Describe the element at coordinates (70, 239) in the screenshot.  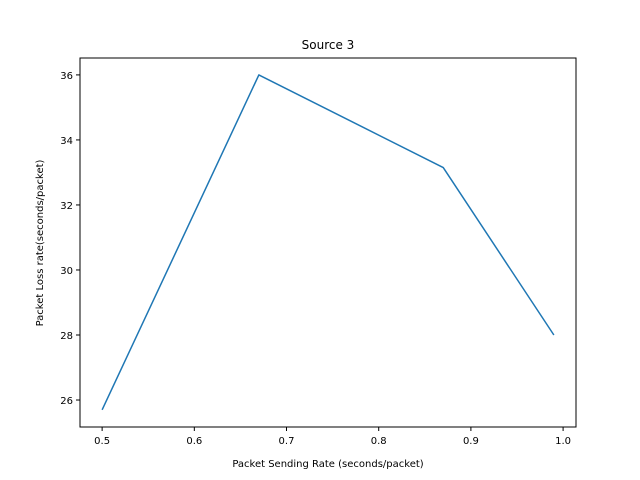
I see `y-axis-ticks: 26 28 30 32 34 36` at that location.